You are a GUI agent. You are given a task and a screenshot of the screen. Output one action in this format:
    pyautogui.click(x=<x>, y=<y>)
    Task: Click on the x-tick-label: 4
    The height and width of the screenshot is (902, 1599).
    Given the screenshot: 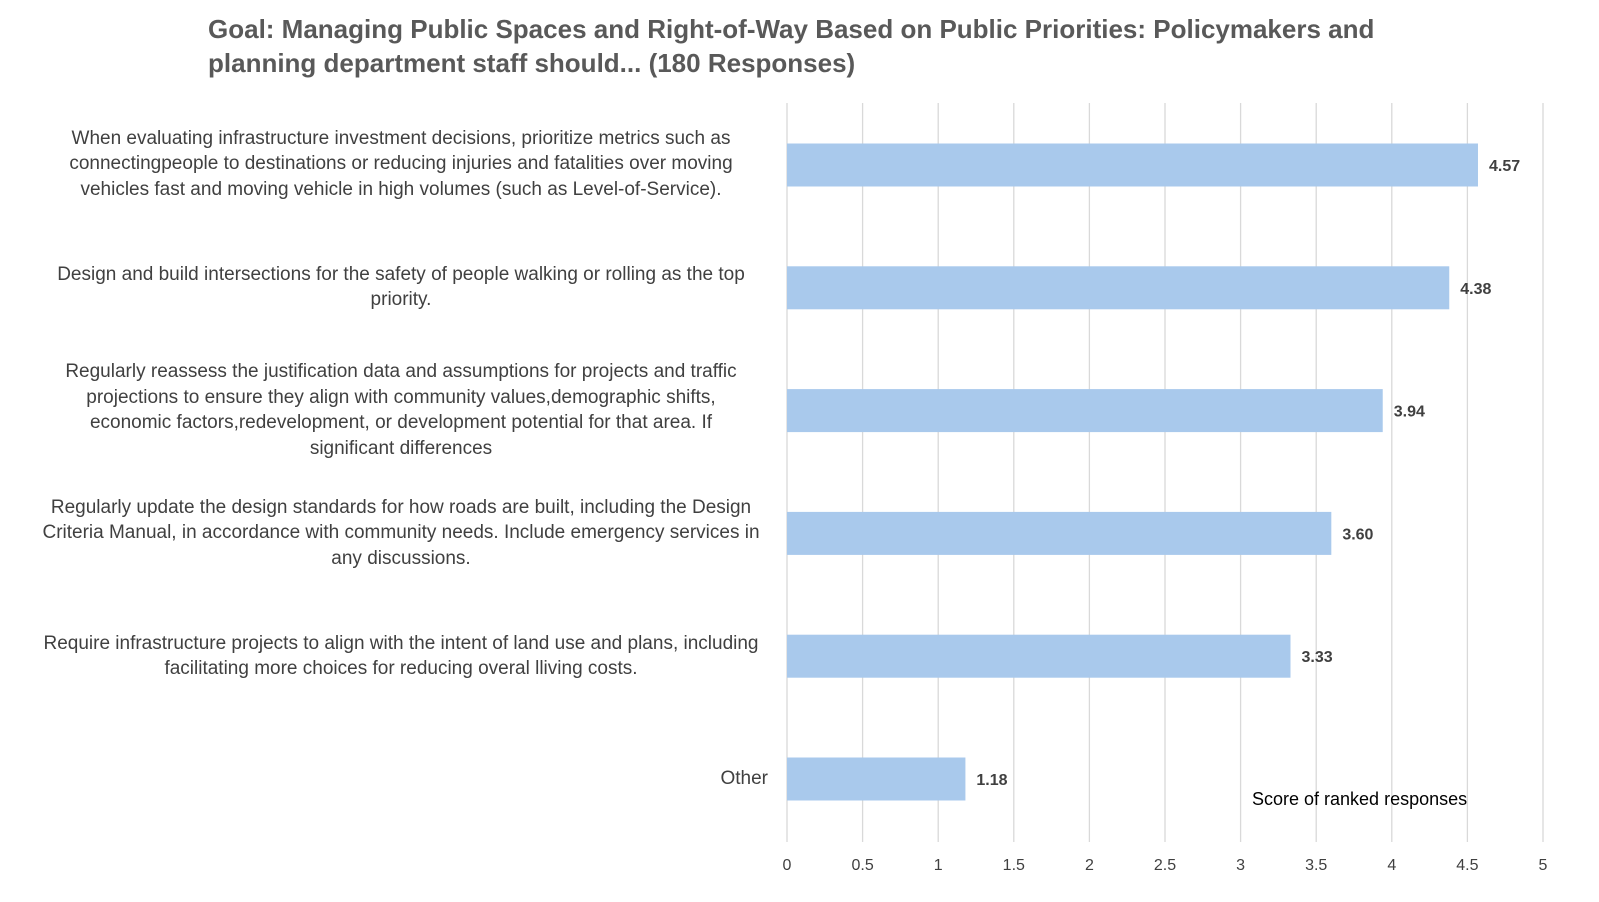 What is the action you would take?
    pyautogui.click(x=1391, y=865)
    